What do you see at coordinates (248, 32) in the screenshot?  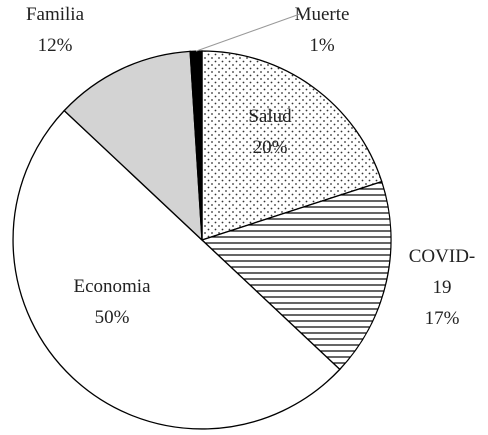 I see `leader-line` at bounding box center [248, 32].